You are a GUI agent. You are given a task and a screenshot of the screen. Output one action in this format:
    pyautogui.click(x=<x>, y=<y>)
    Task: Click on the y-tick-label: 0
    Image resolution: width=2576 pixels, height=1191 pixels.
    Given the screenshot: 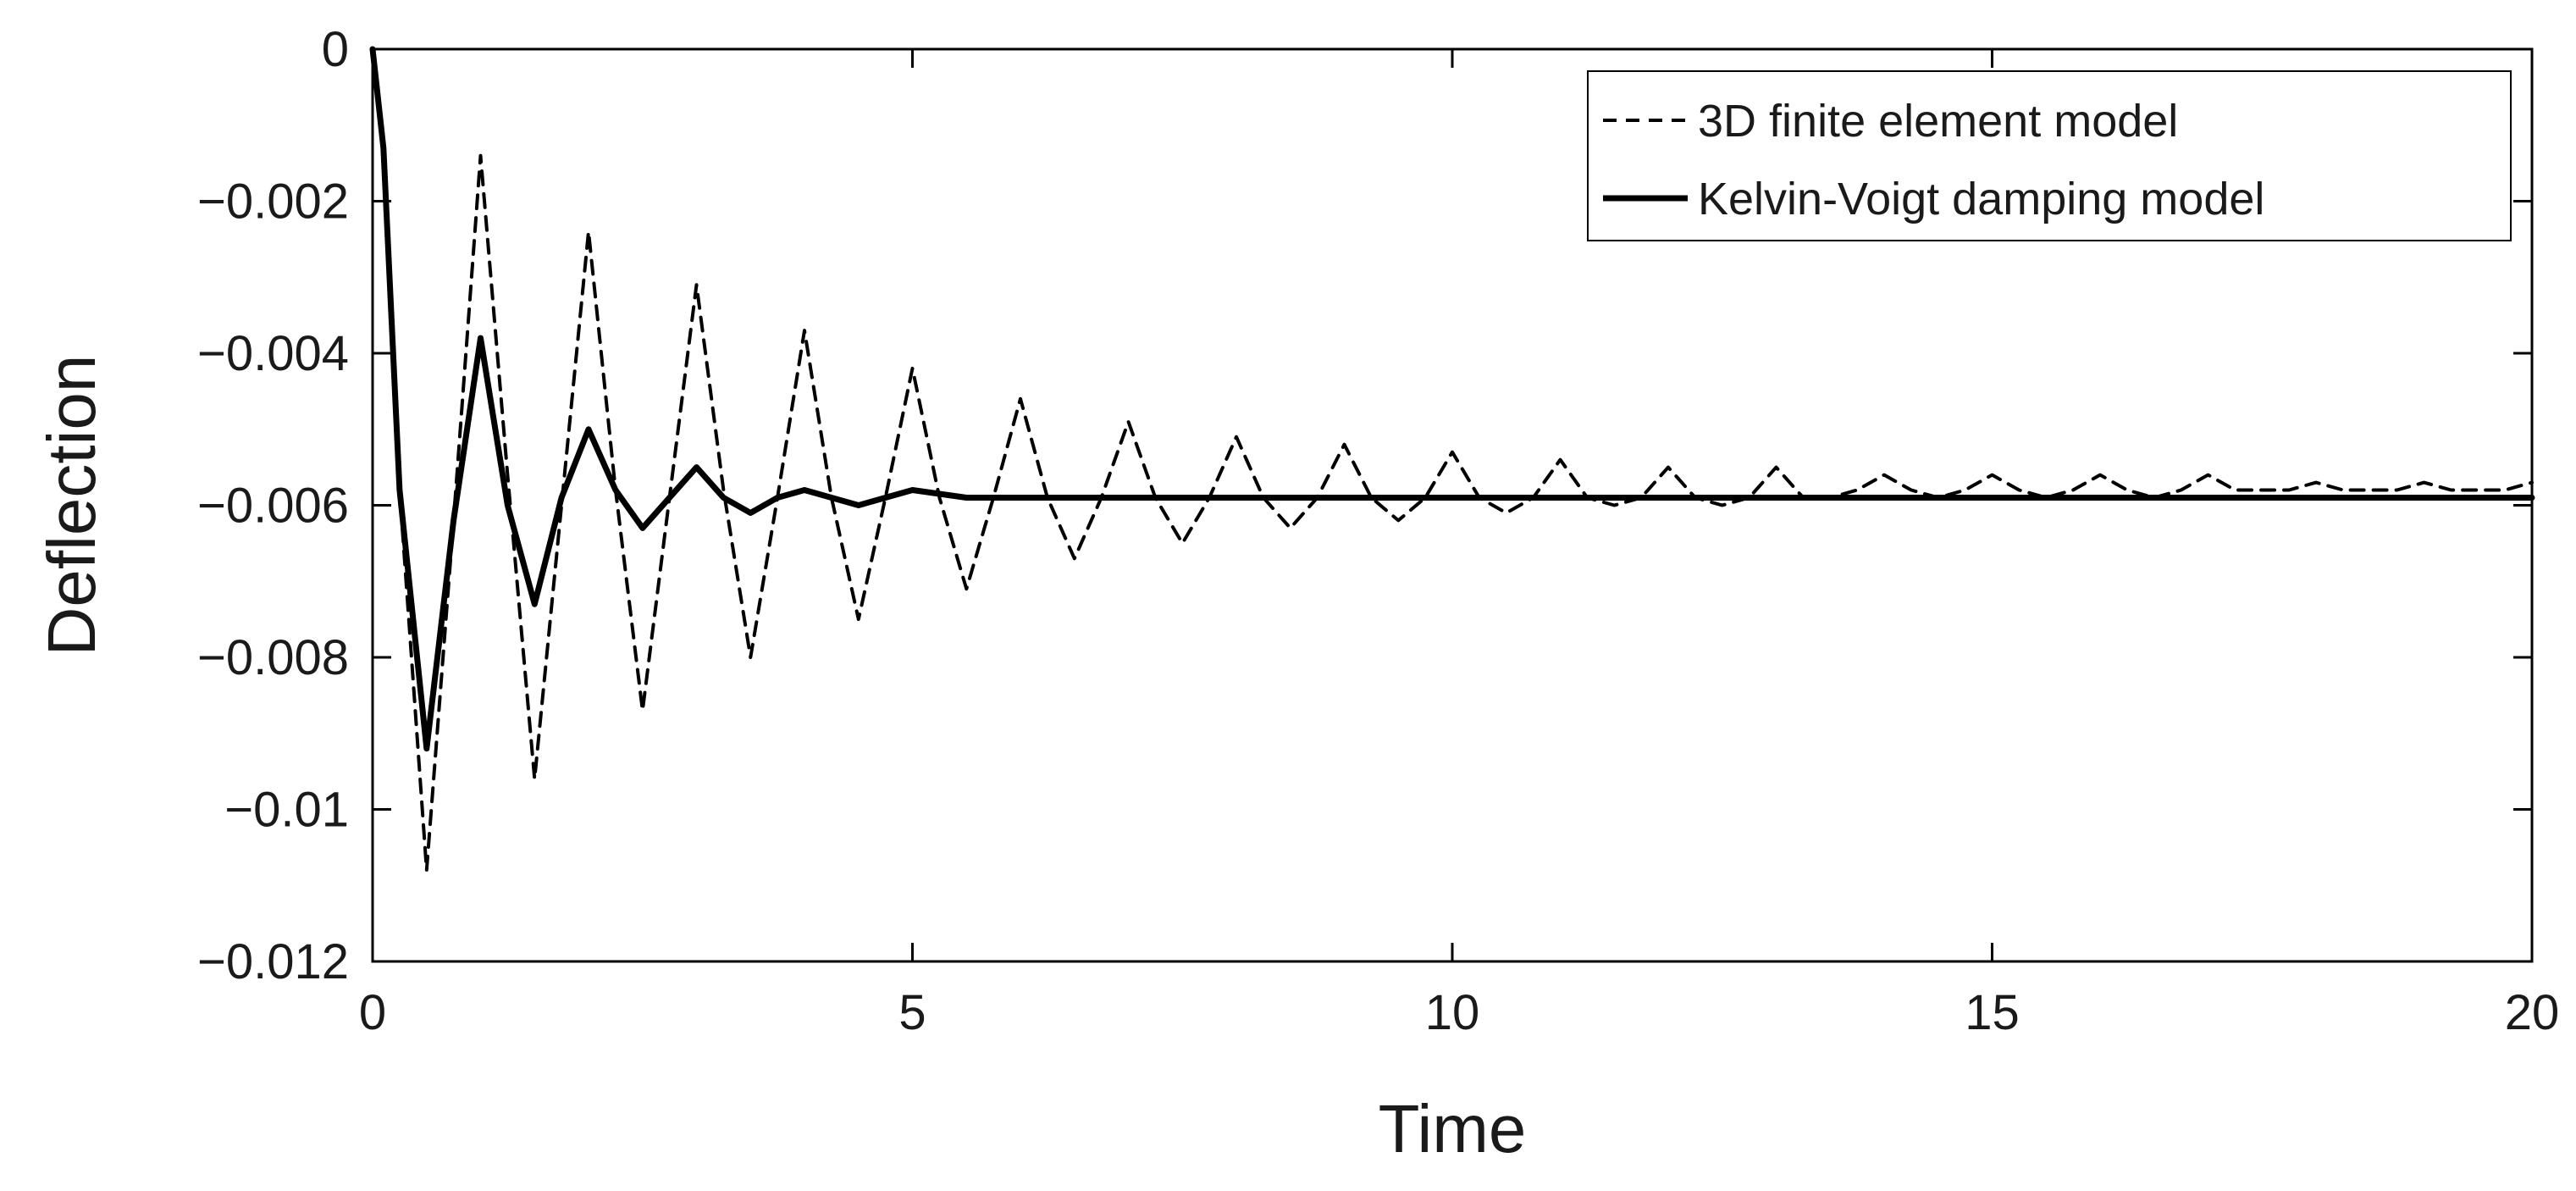 What is the action you would take?
    pyautogui.click(x=336, y=49)
    